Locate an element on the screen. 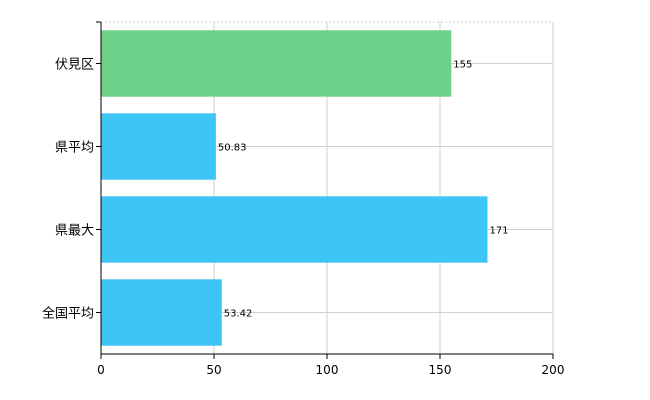  x-tick-label: 0 is located at coordinates (101, 370).